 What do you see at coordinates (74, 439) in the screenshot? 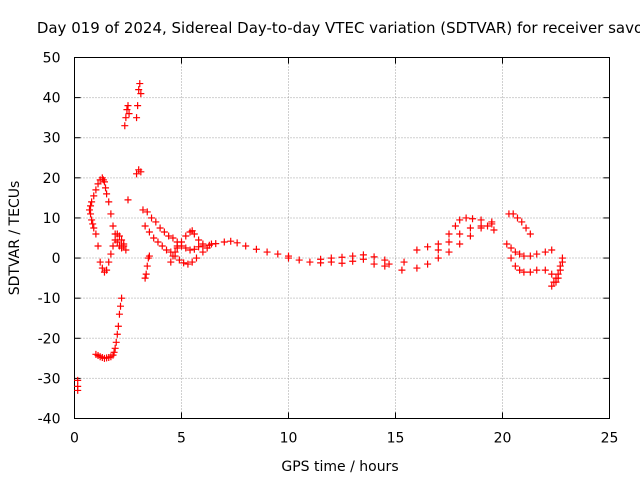
I see `x-tick-label: 0` at bounding box center [74, 439].